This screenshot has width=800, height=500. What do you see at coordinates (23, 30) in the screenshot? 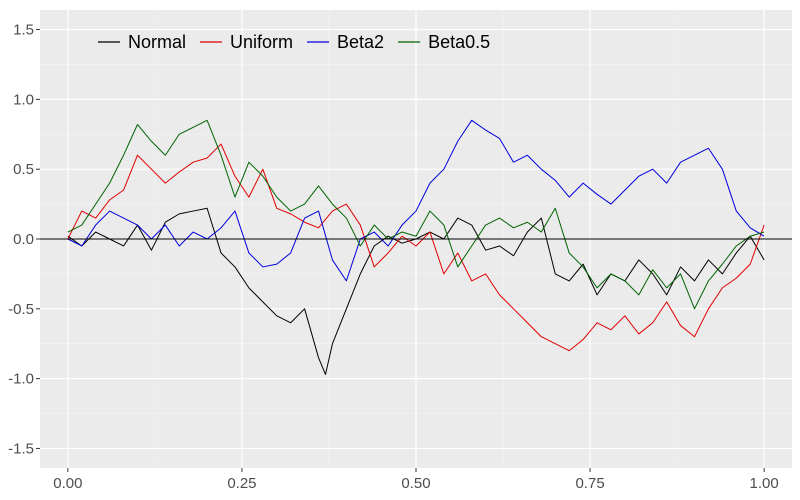
I see `y-tick-label: 1.5` at bounding box center [23, 30].